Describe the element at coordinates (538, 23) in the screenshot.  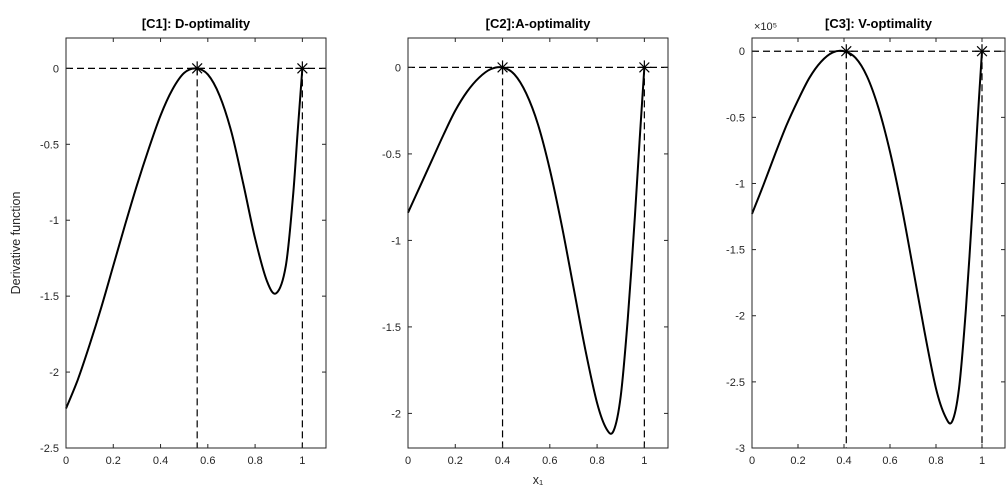
I see `subplot-title: [C2]:A-optimality` at that location.